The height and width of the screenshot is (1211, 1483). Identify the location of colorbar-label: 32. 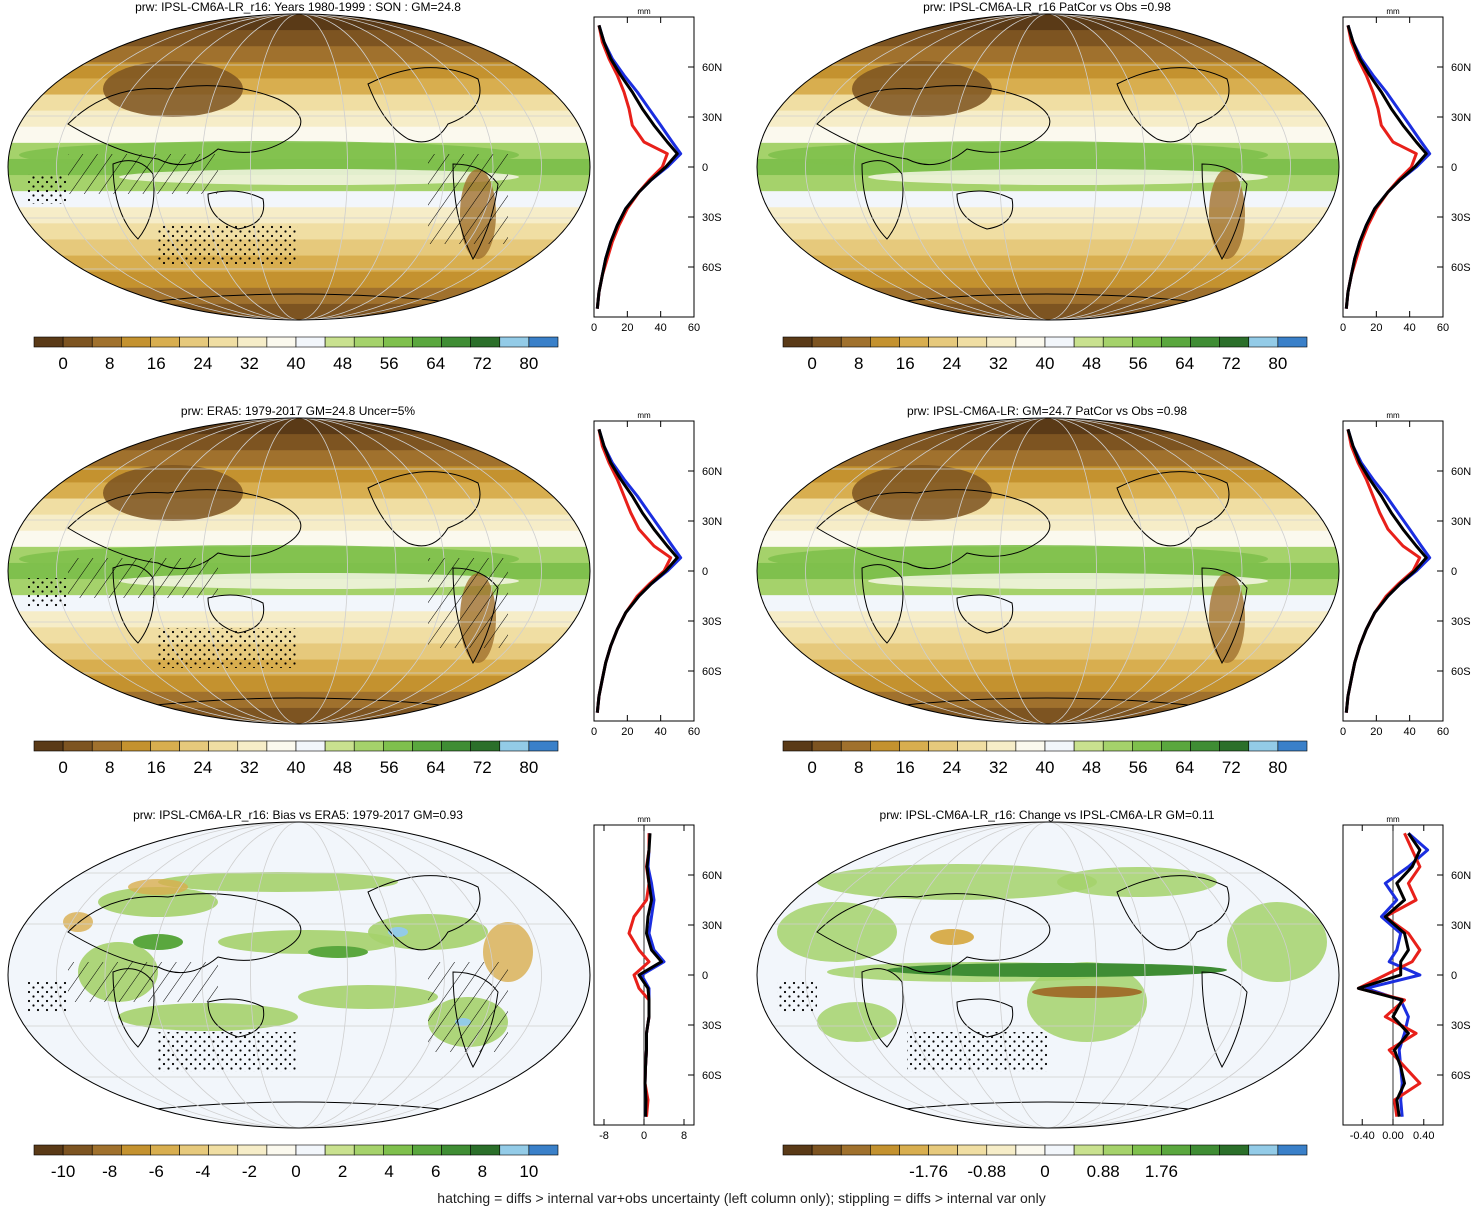
(249, 767).